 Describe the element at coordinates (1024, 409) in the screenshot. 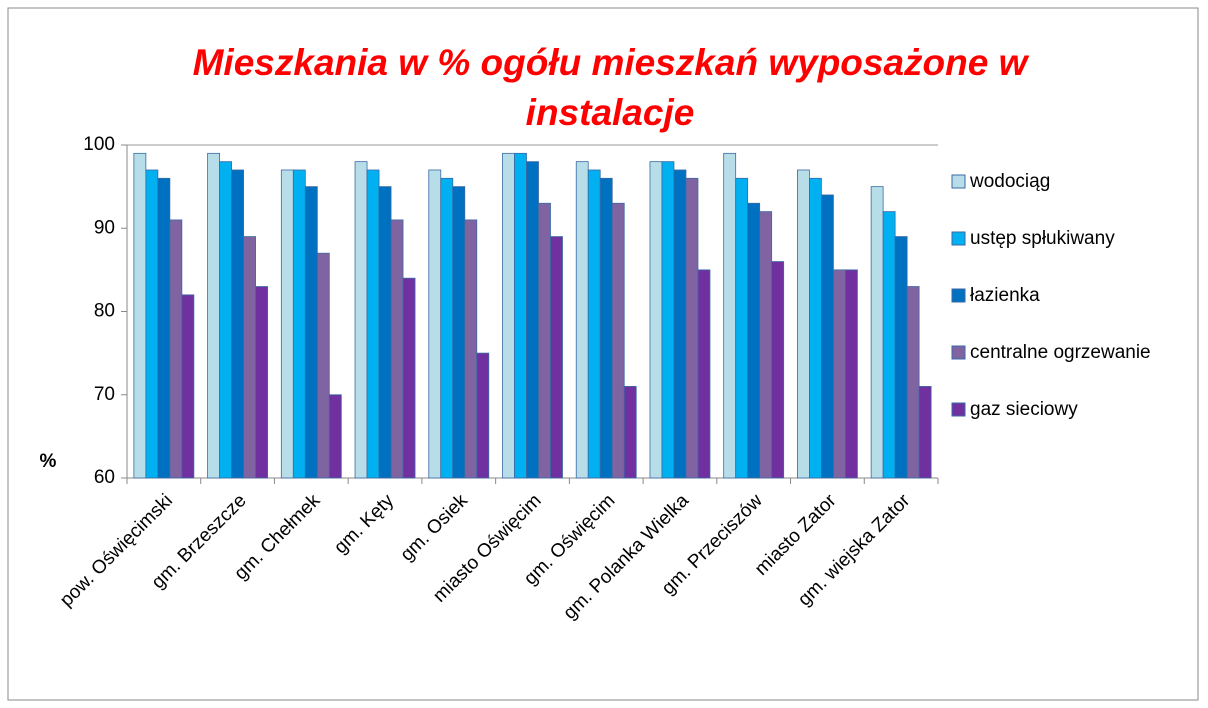

I see `legend-label: gaz sieciowy` at that location.